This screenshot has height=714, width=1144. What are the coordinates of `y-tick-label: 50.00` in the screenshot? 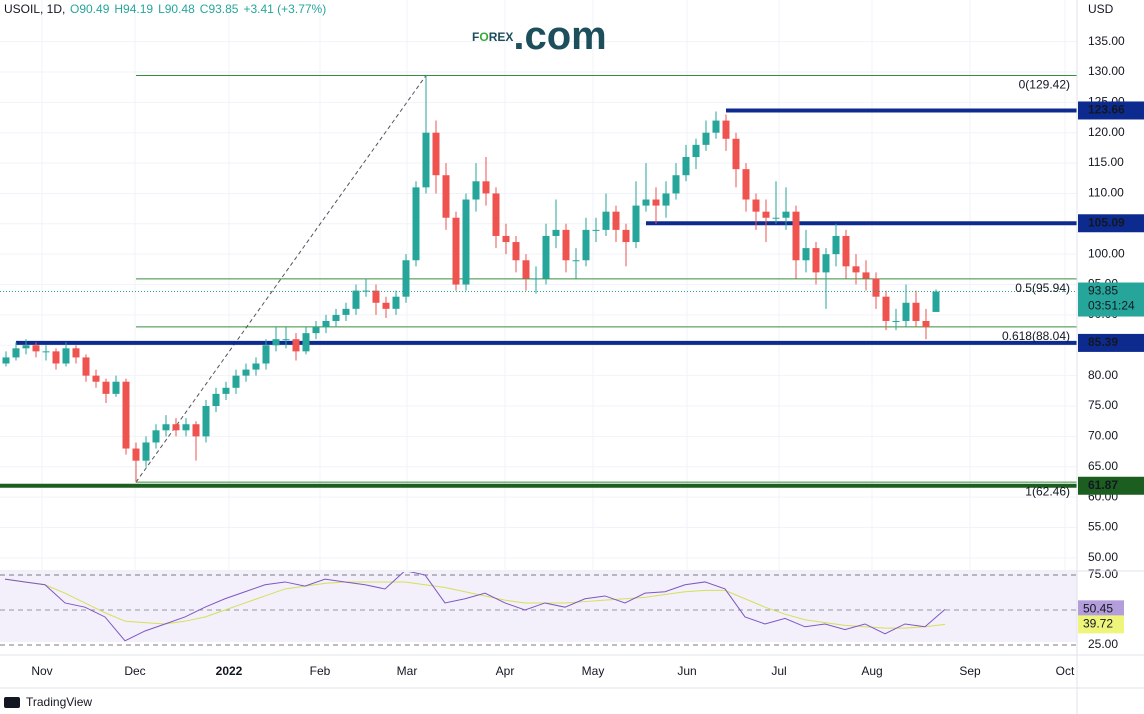 It's located at (1103, 557).